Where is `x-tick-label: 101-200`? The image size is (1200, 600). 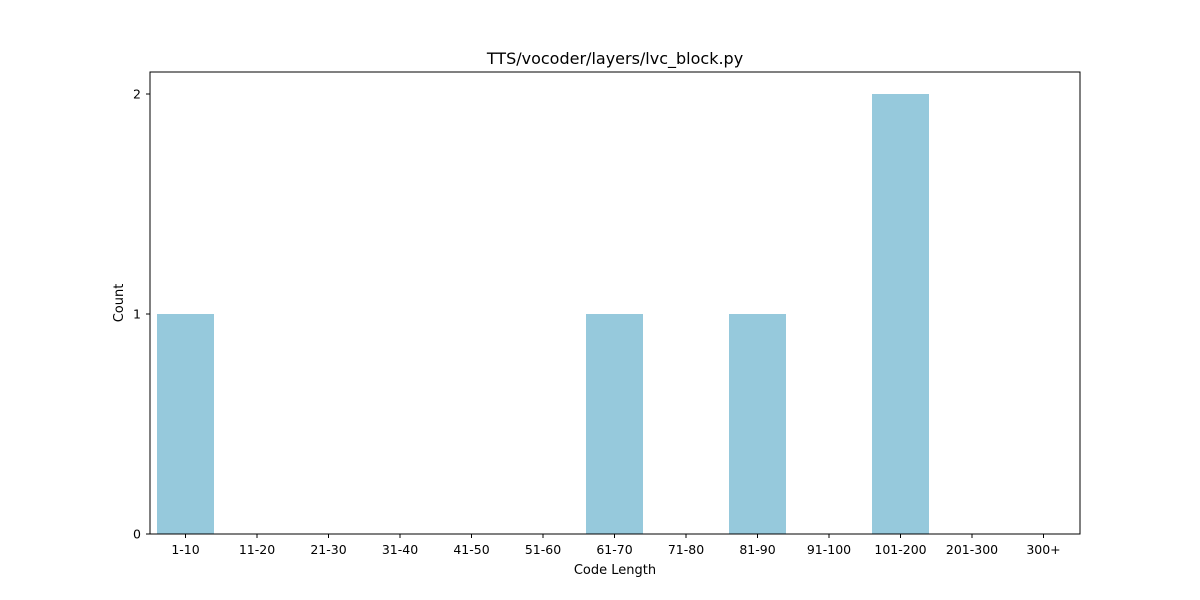
x-tick-label: 101-200 is located at coordinates (900, 549).